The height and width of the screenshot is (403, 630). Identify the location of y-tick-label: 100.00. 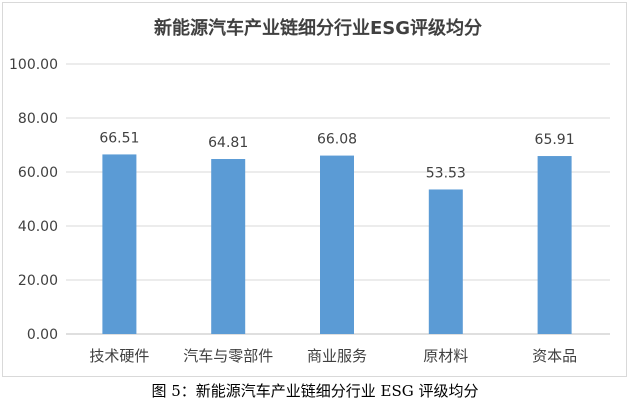
(33, 65).